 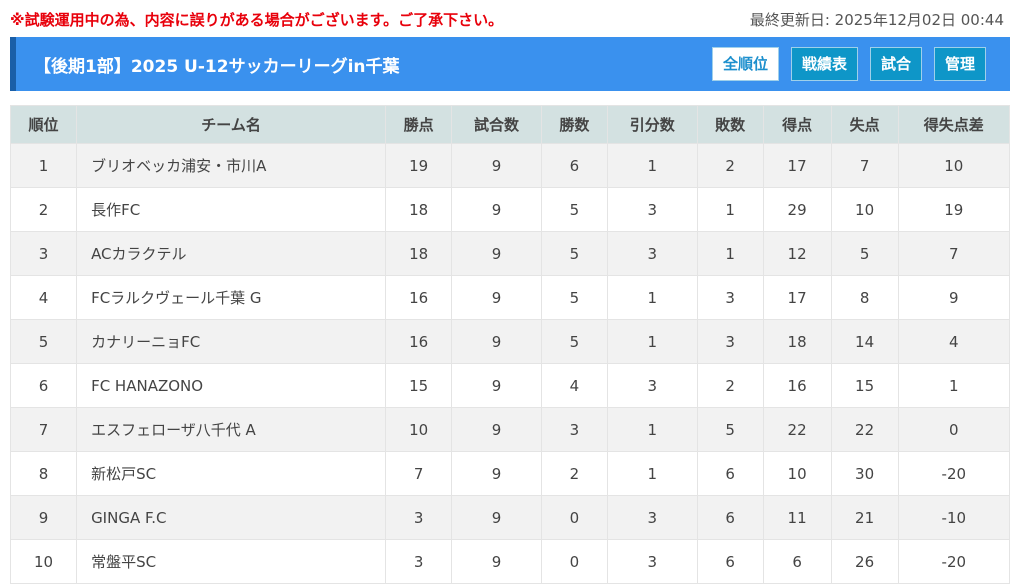 What do you see at coordinates (824, 64) in the screenshot?
I see `results-table-button: 戦績表` at bounding box center [824, 64].